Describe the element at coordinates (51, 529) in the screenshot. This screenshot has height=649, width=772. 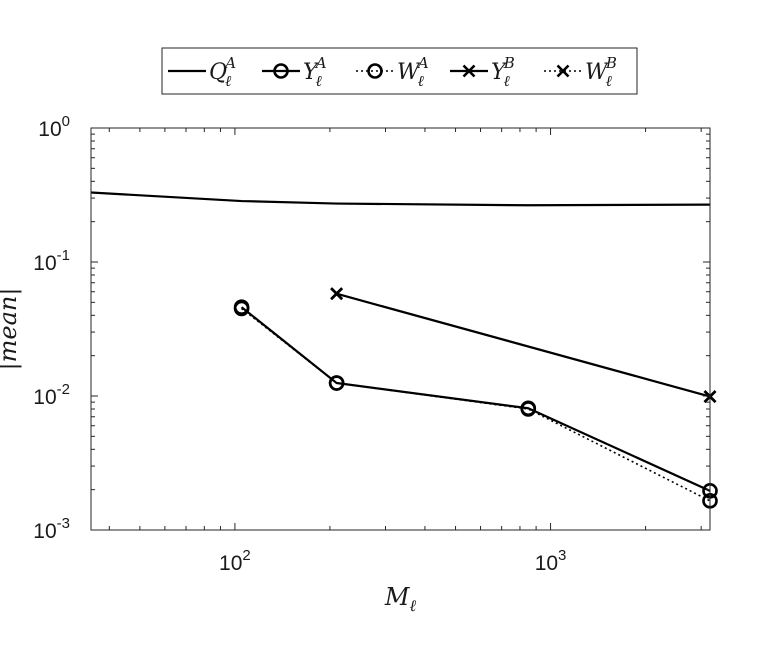
I see `y-tick-label: 10⁻³` at that location.